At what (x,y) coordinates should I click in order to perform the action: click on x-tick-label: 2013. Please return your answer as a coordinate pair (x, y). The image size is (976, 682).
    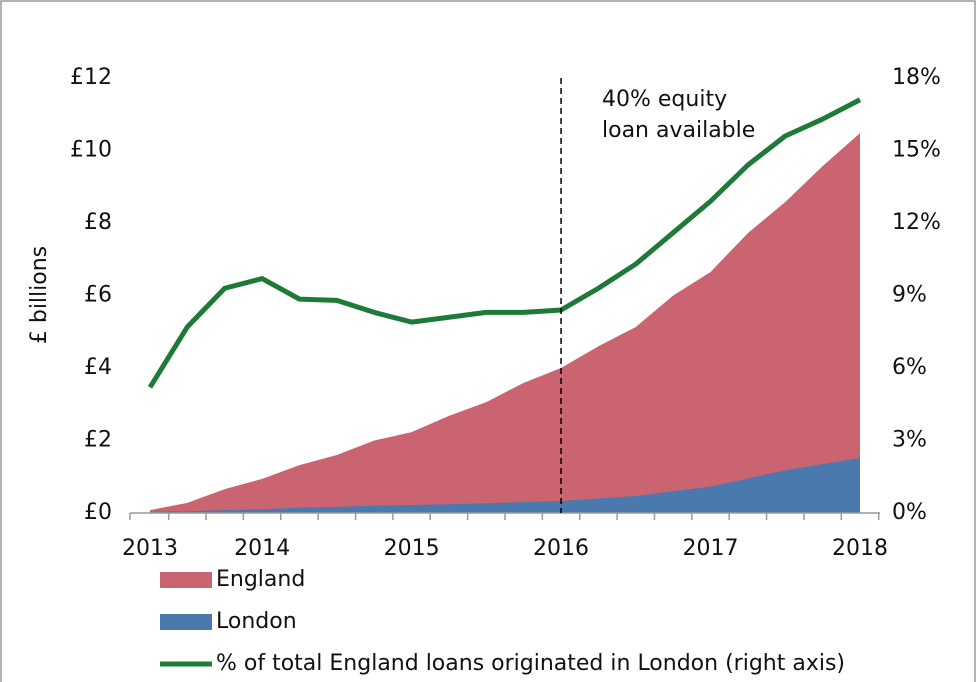
    Looking at the image, I should click on (150, 548).